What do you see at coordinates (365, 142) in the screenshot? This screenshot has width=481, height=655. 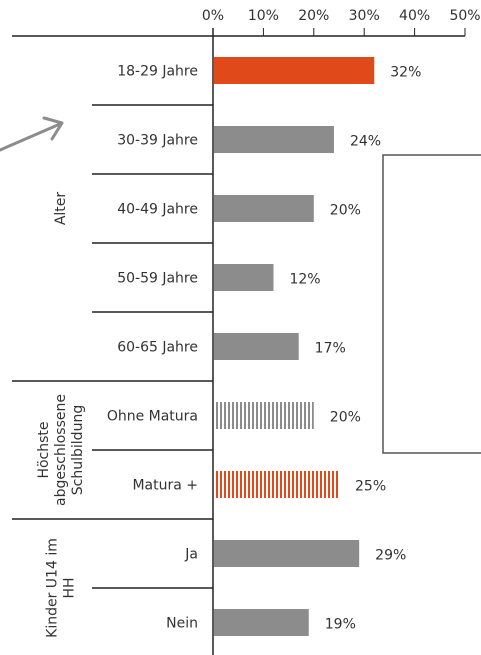 I see `data-label: 24%` at bounding box center [365, 142].